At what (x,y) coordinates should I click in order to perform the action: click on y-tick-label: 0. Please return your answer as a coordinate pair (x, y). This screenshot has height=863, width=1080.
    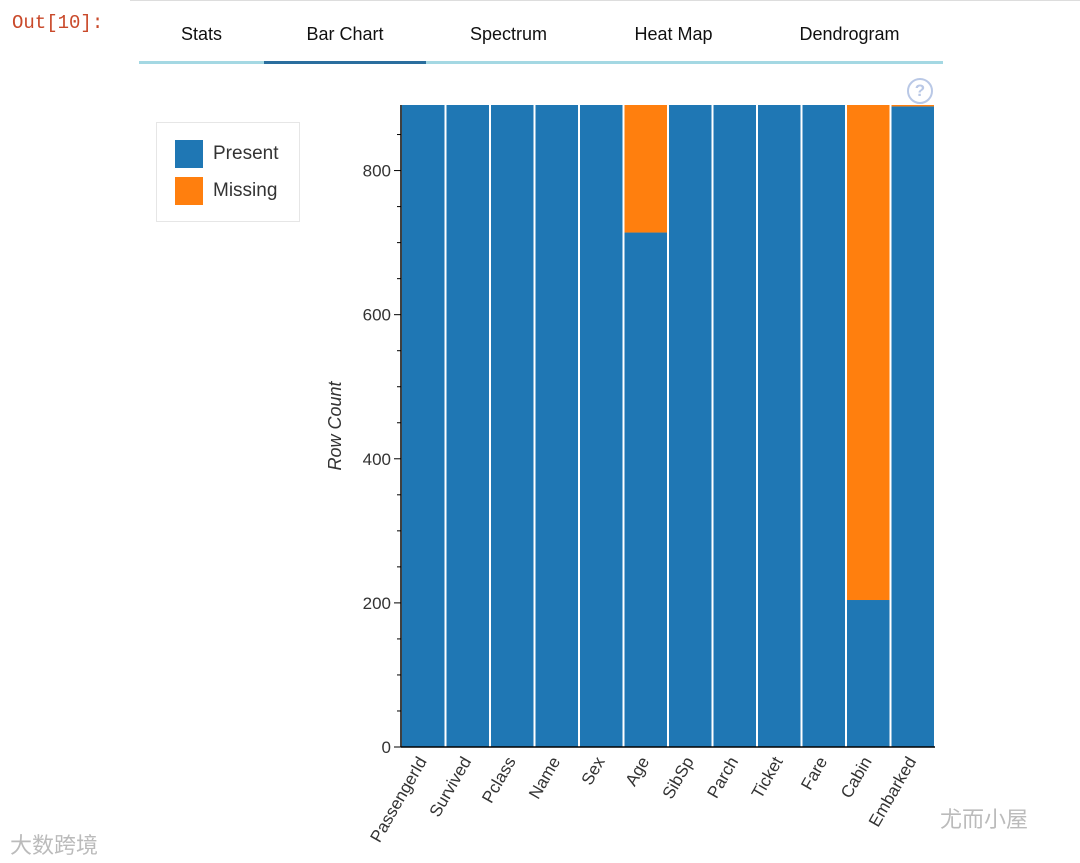
    Looking at the image, I should click on (386, 747).